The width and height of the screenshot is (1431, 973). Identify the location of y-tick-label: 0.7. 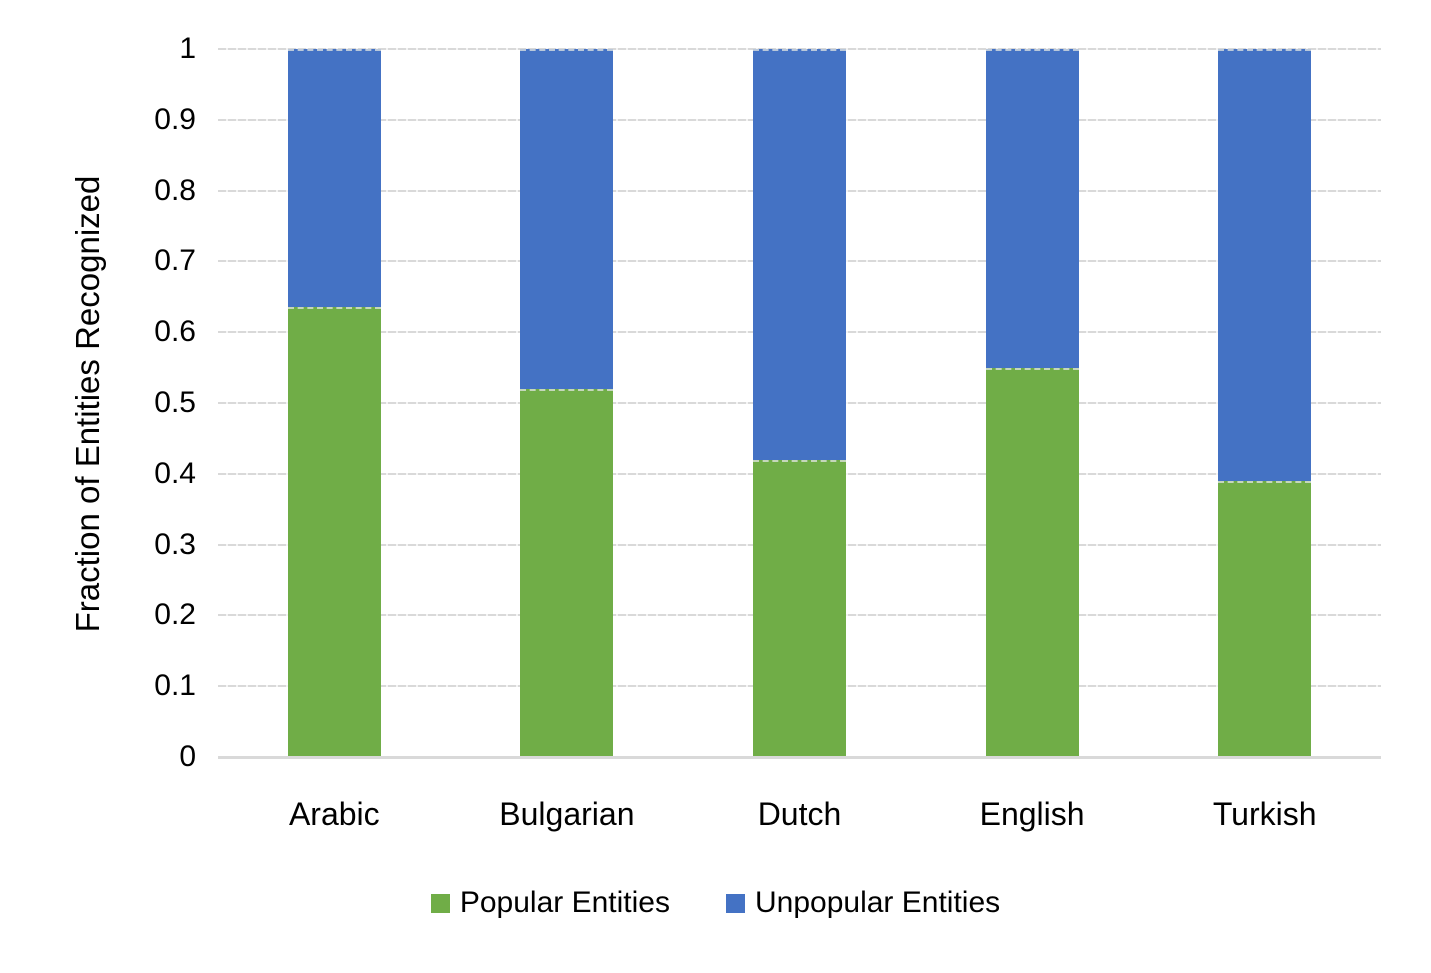
(175, 261).